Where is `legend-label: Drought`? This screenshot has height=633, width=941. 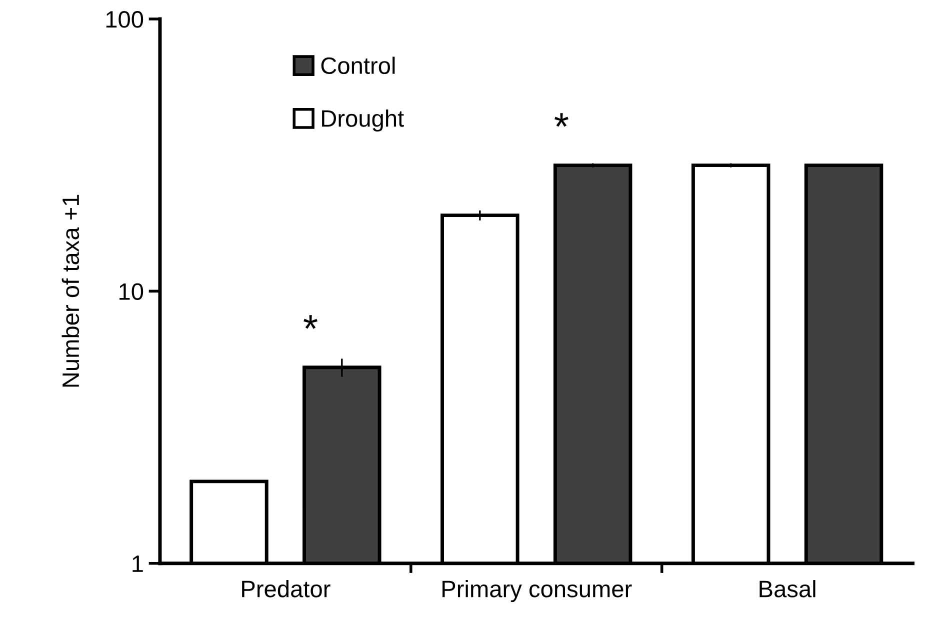
legend-label: Drought is located at coordinates (363, 121).